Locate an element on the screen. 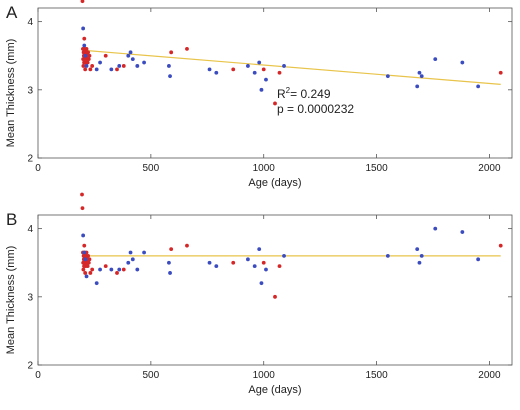 Image resolution: width=520 pixels, height=410 pixels. trendline is located at coordinates (292, 67).